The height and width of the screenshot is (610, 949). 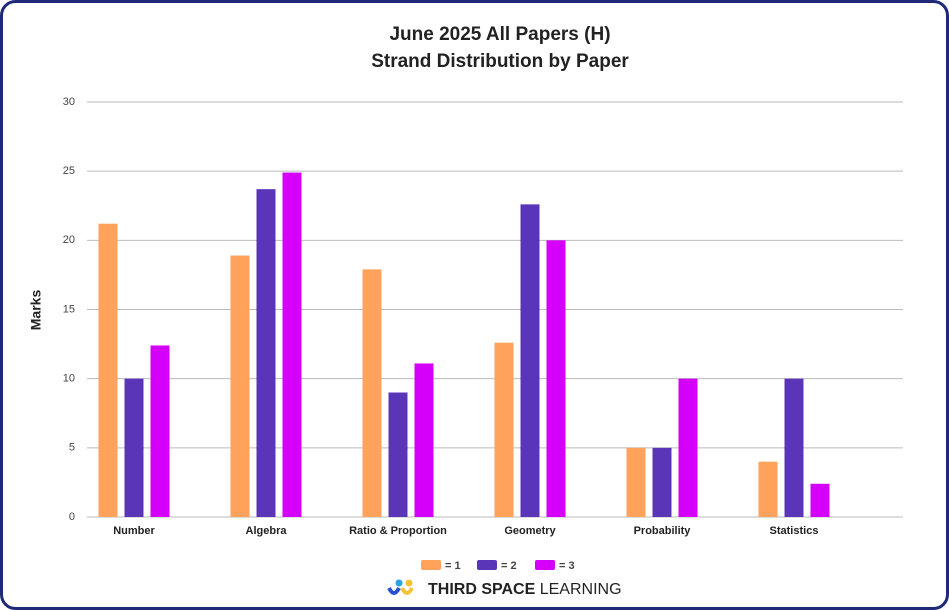 I want to click on y-tick-label: 25, so click(x=69, y=171).